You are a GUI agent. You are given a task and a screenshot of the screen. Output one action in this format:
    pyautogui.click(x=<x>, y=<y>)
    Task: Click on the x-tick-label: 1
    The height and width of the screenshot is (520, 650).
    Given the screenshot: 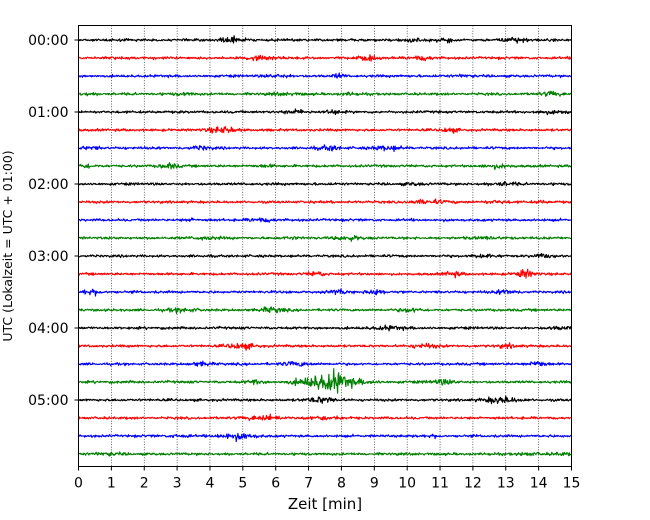 What is the action you would take?
    pyautogui.click(x=111, y=484)
    